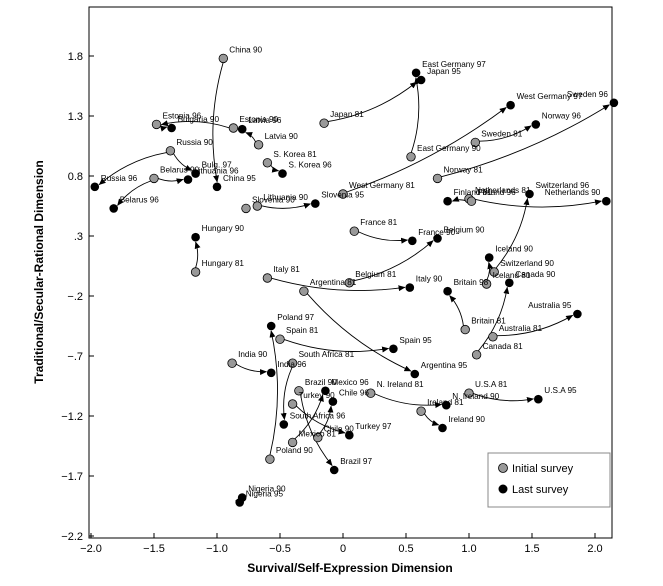 The width and height of the screenshot is (663, 586). Describe the element at coordinates (194, 142) in the screenshot. I see `point-label: Russia 90` at that location.